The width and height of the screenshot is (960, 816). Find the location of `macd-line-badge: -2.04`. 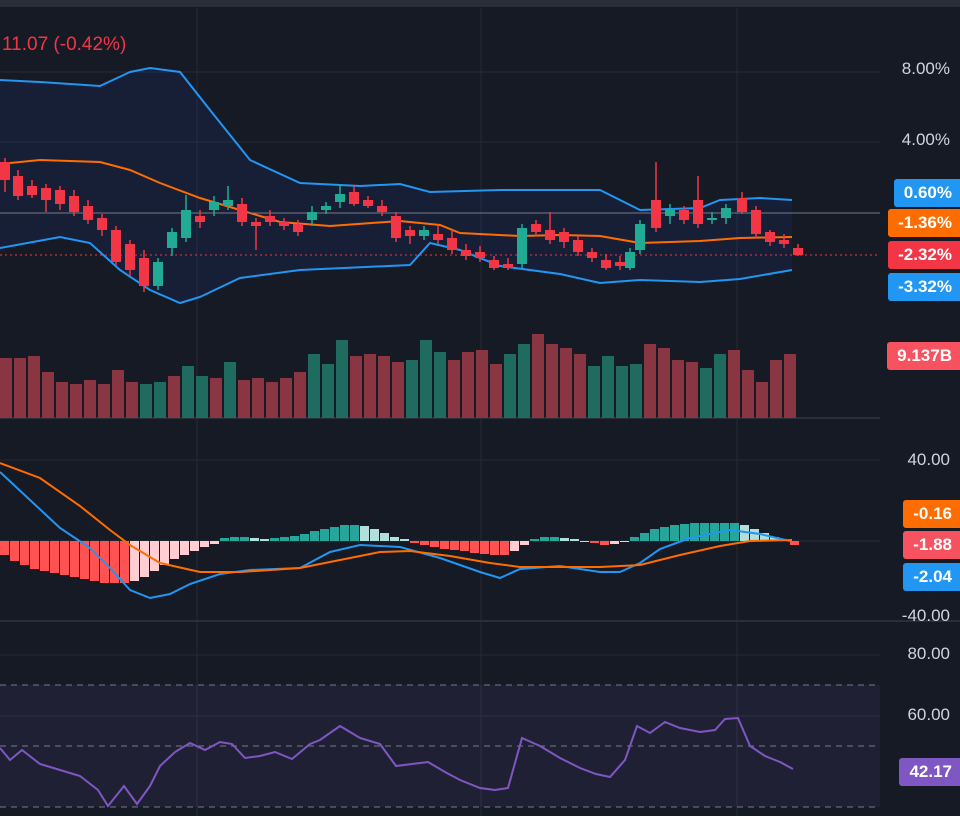

macd-line-badge: -2.04 is located at coordinates (931, 577).